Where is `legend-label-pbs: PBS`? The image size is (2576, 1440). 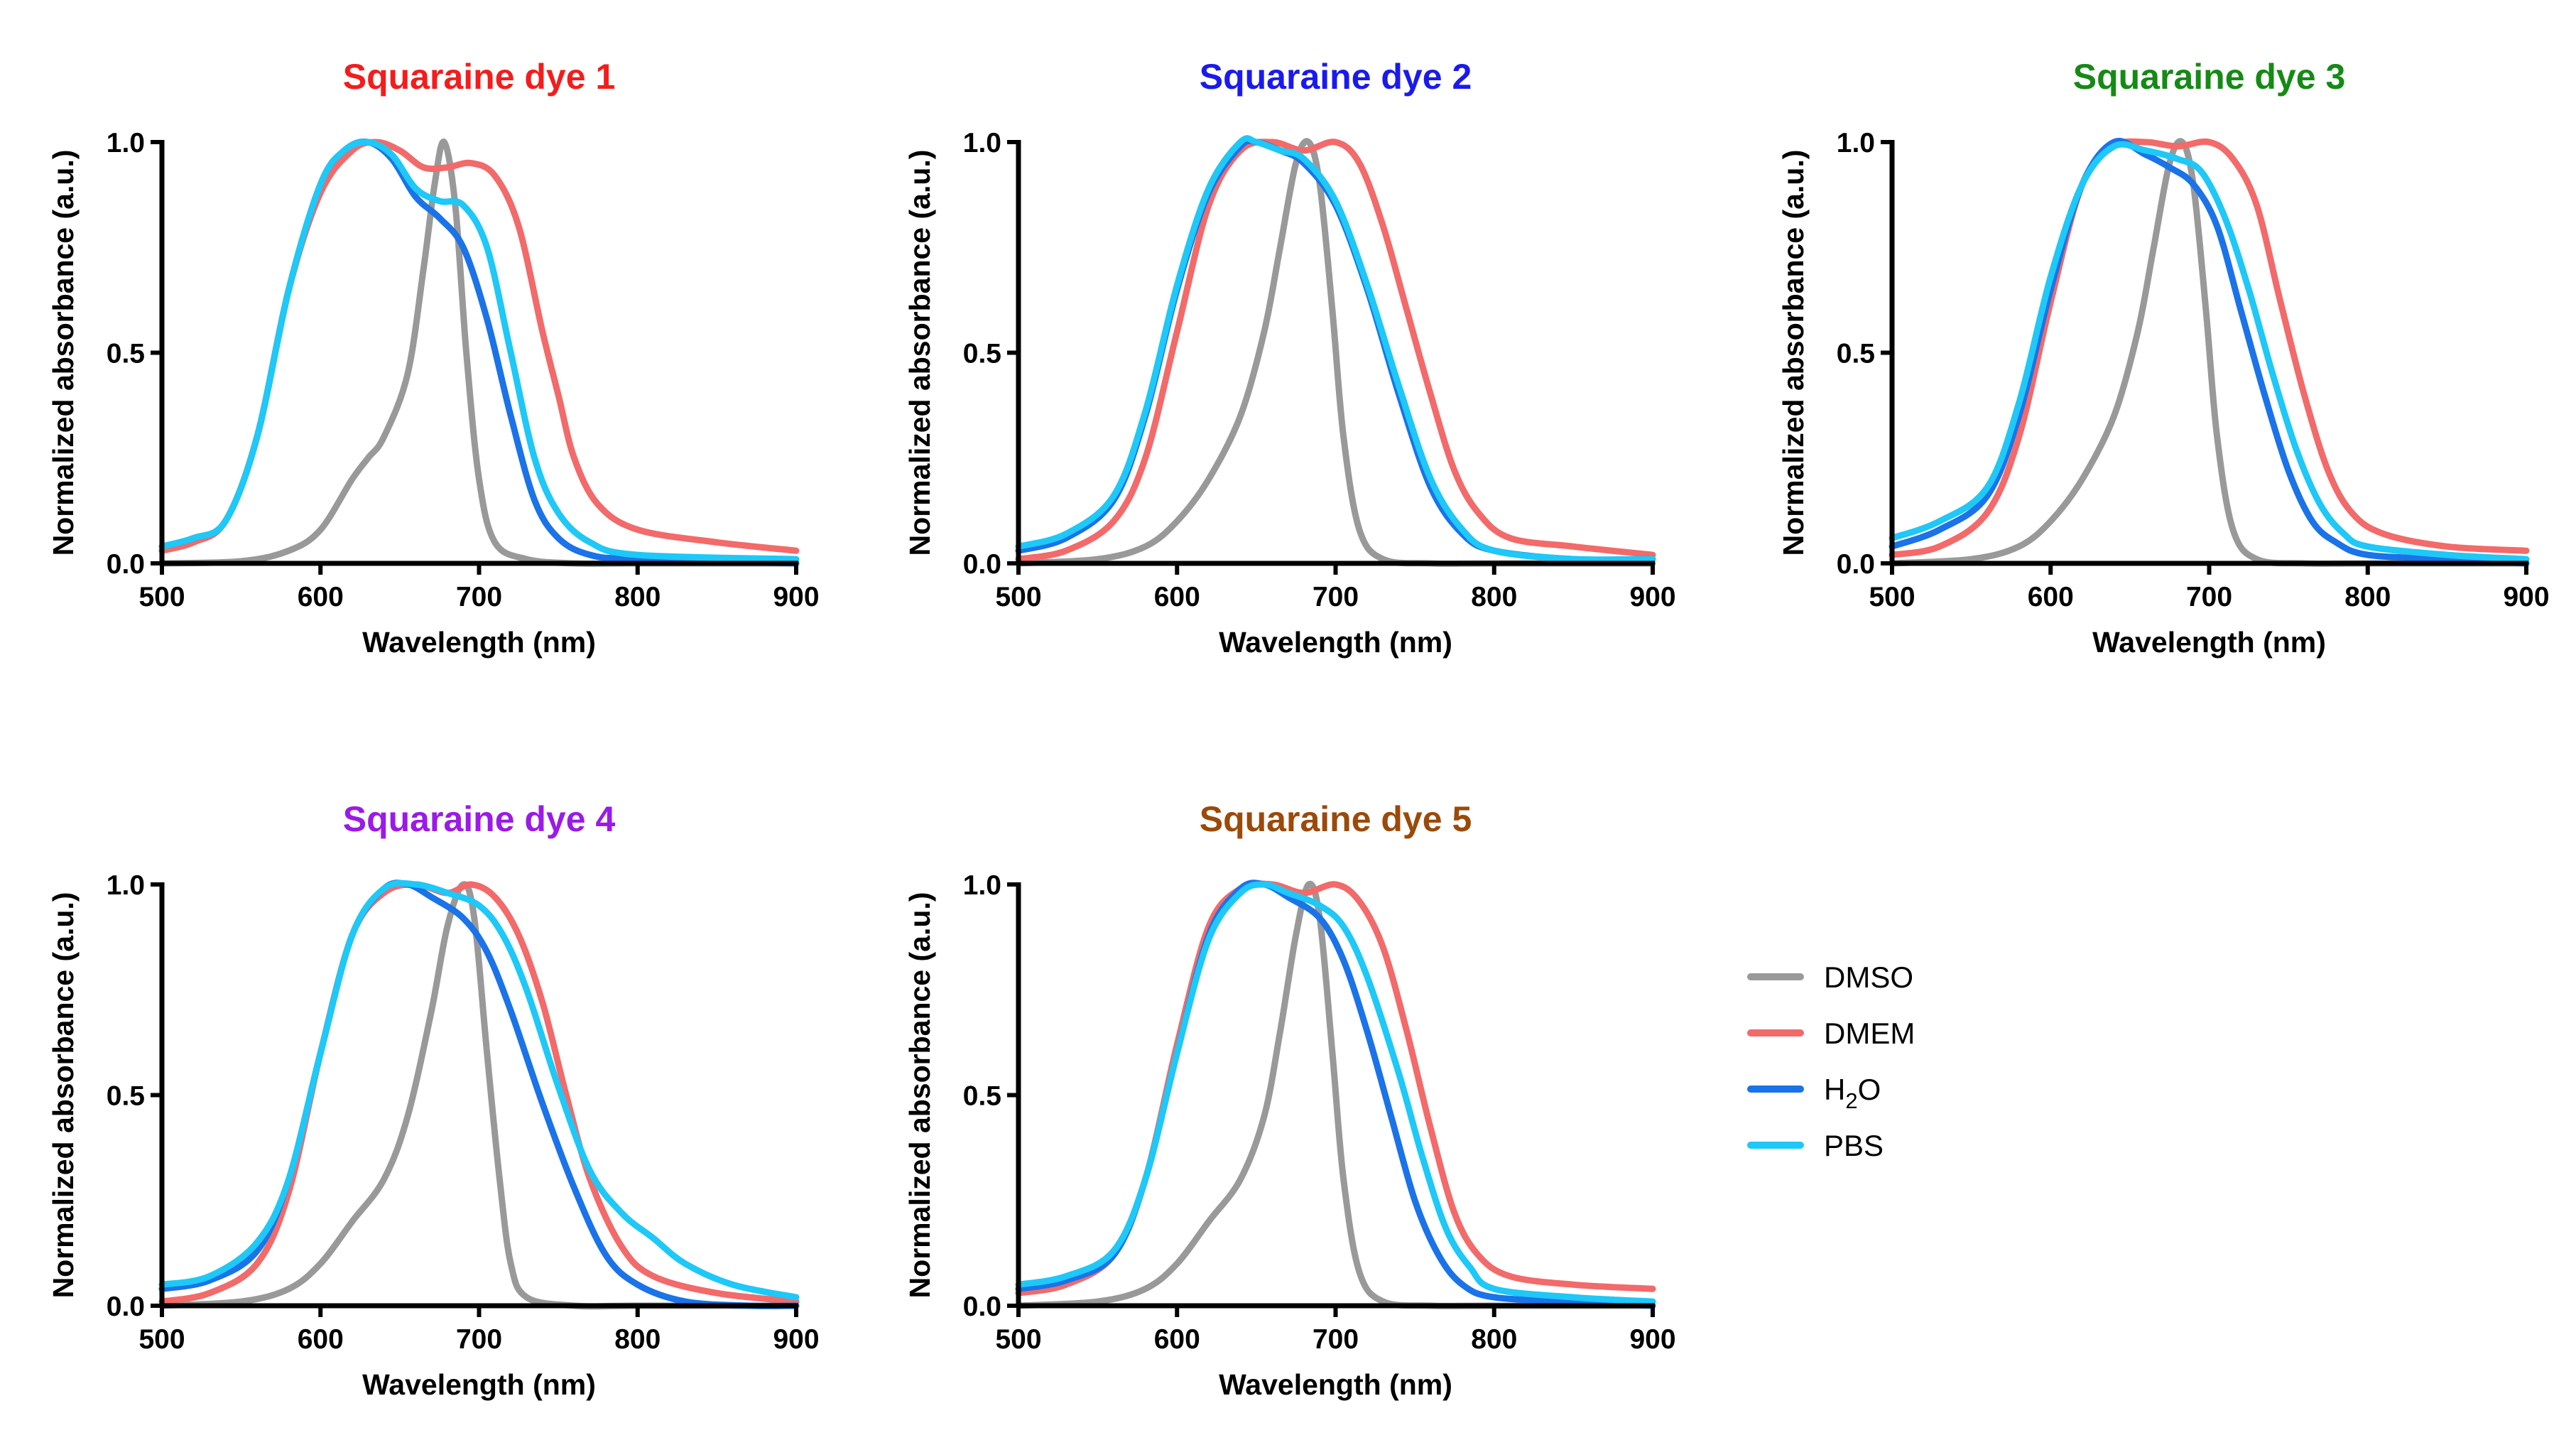
legend-label-pbs: PBS is located at coordinates (1854, 1145).